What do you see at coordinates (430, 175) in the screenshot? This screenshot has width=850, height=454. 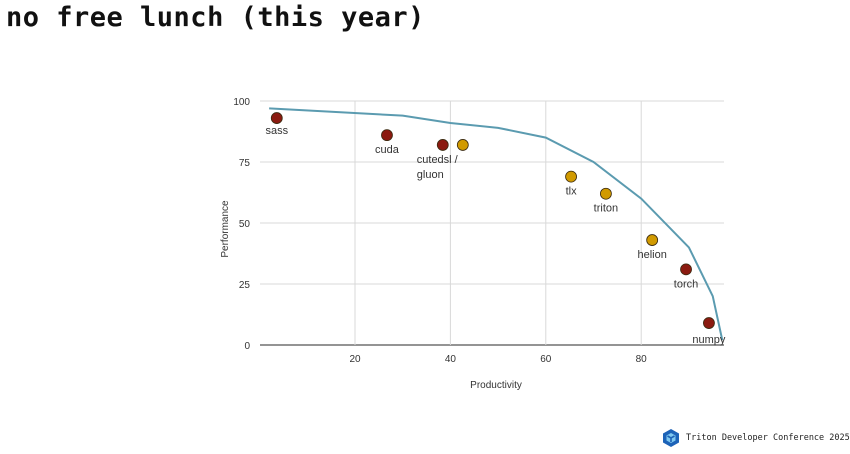 I see `point-label: gluon` at bounding box center [430, 175].